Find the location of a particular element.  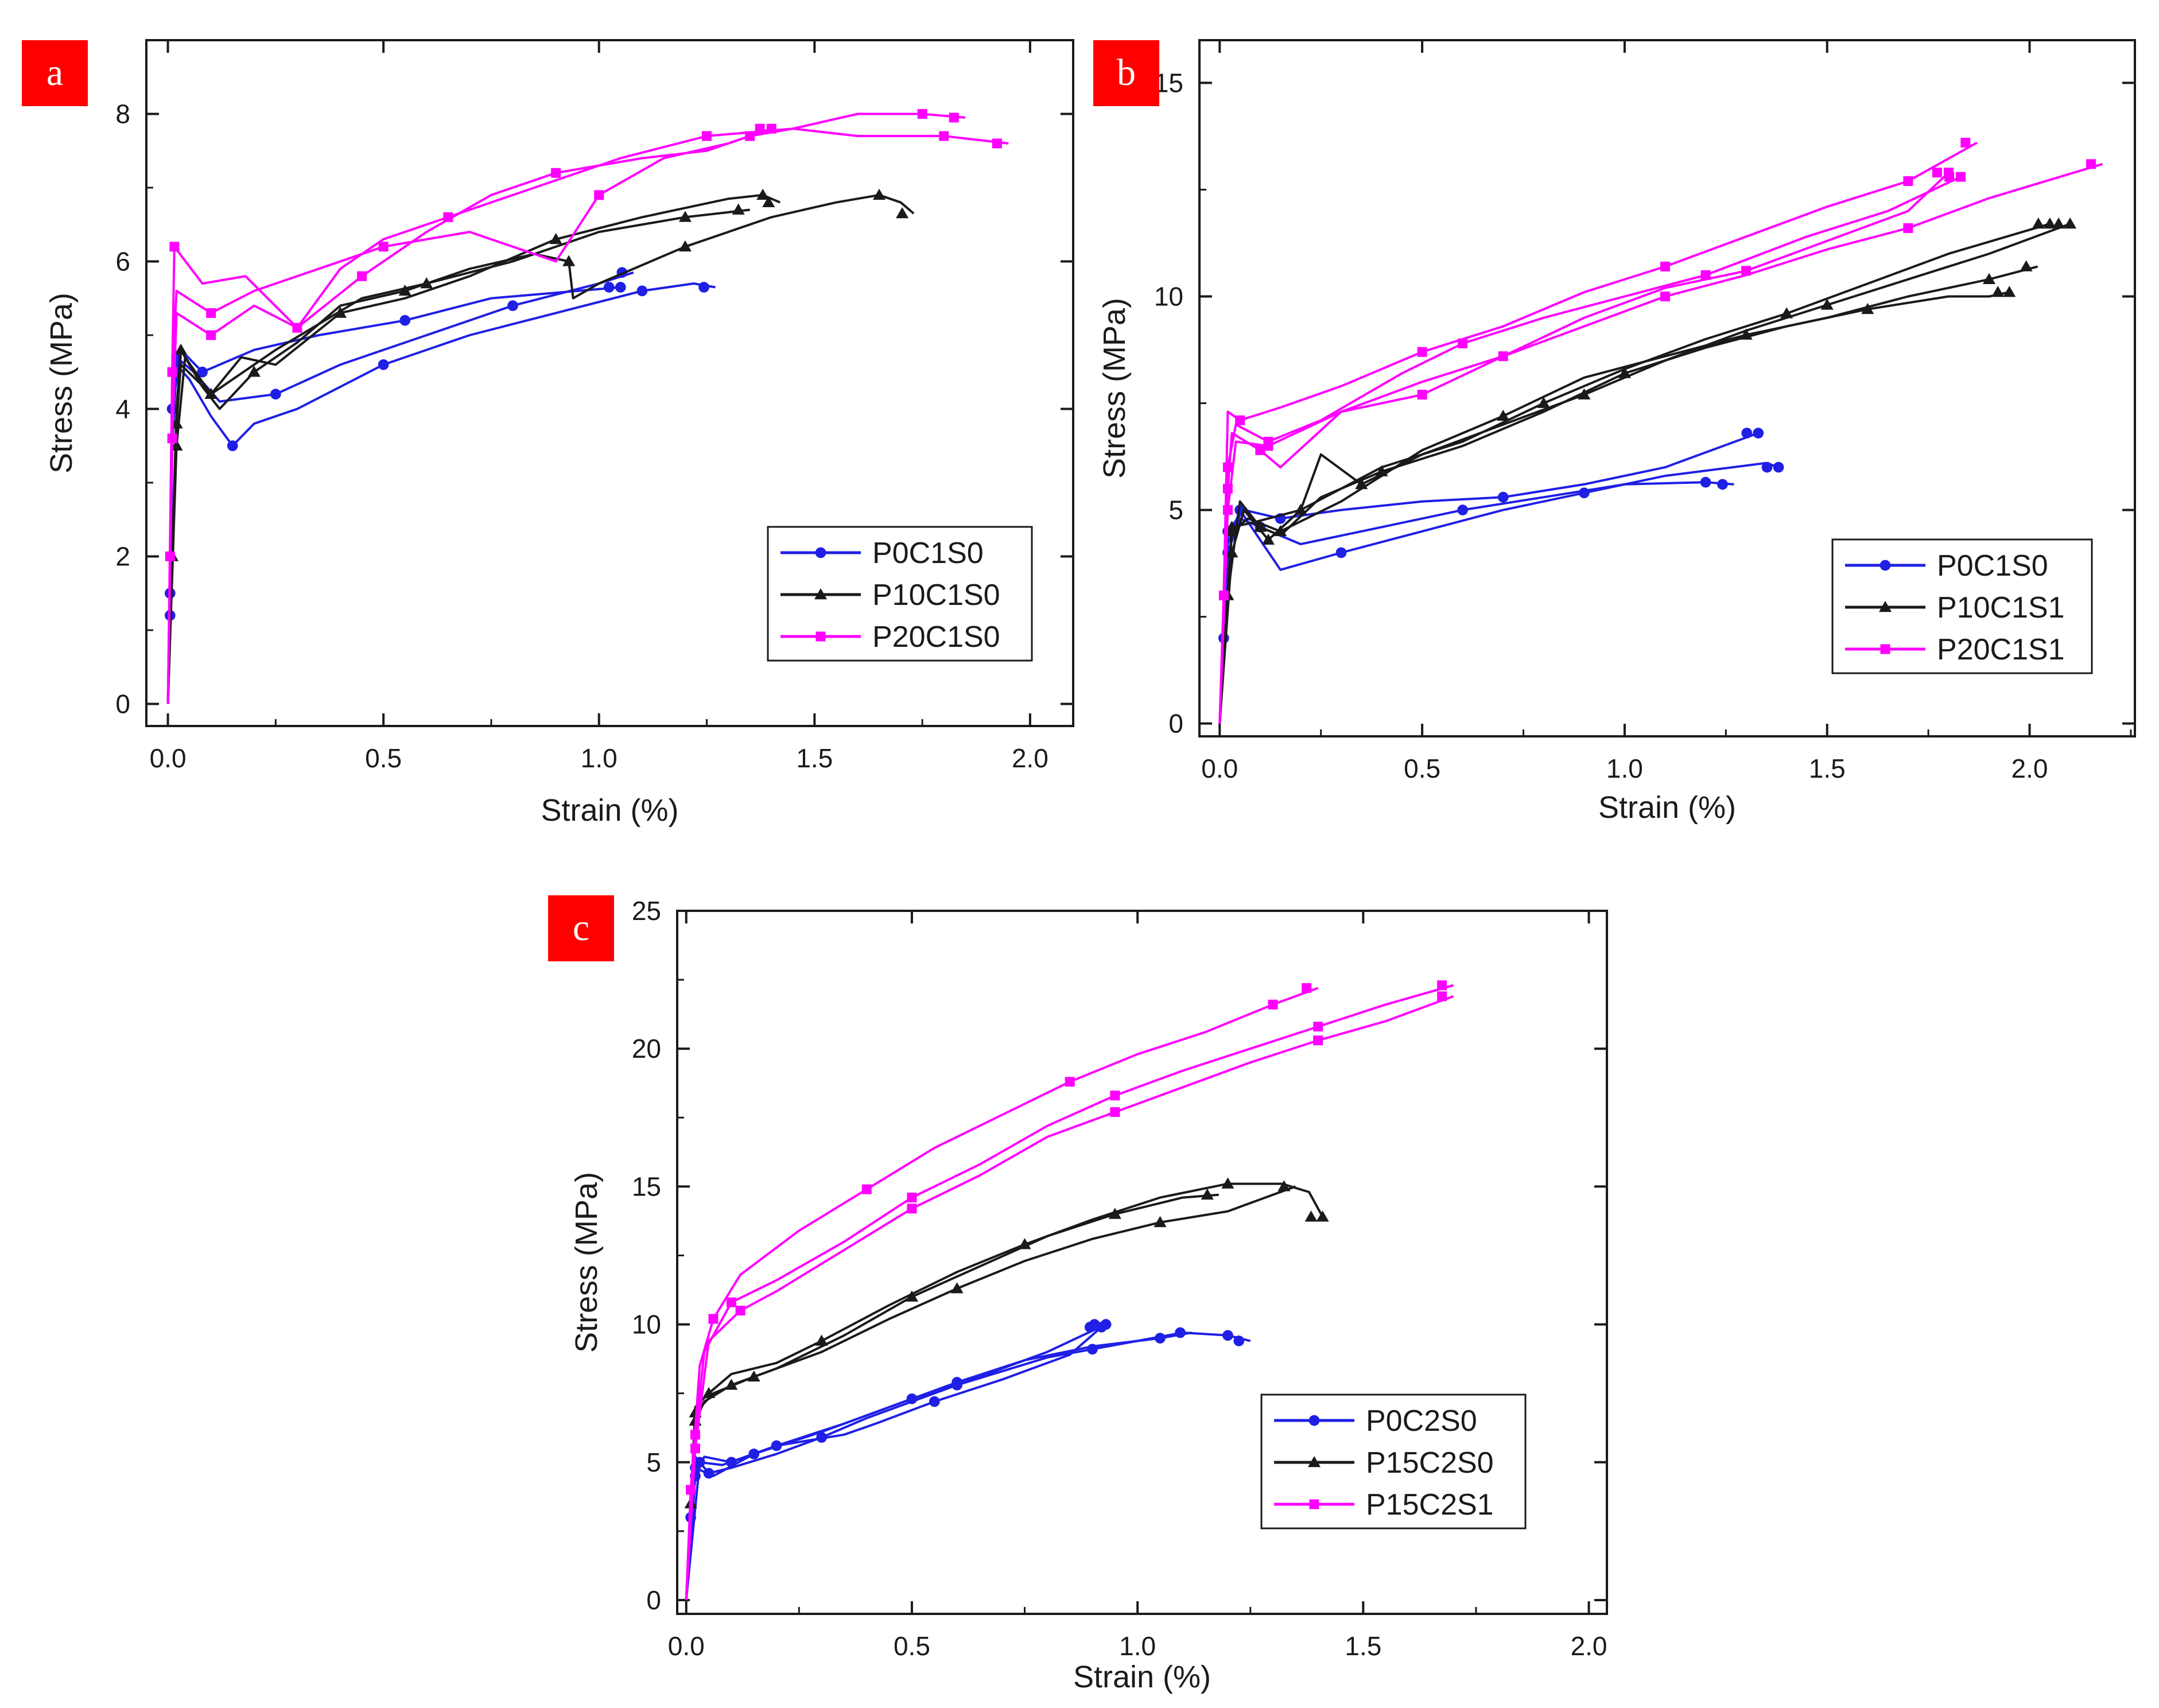

y-tick-label: 2 is located at coordinates (122, 556).